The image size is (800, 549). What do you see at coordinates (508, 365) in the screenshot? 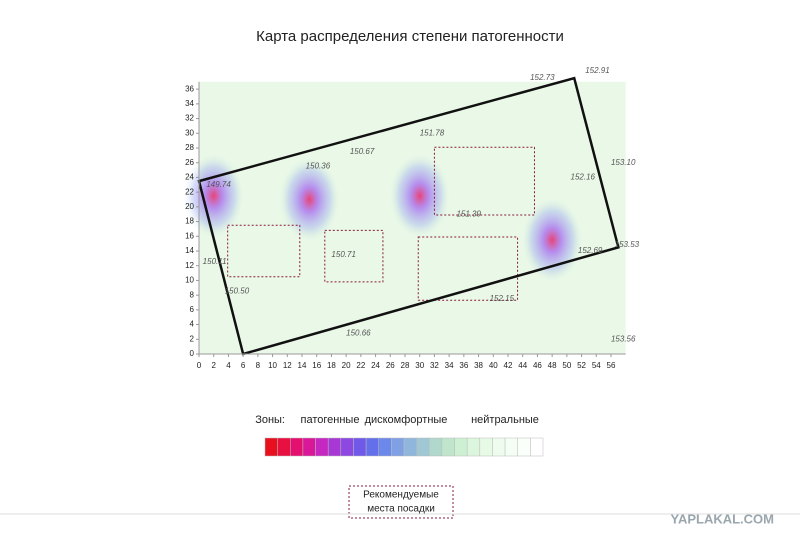
I see `x-tick-label: 42` at bounding box center [508, 365].